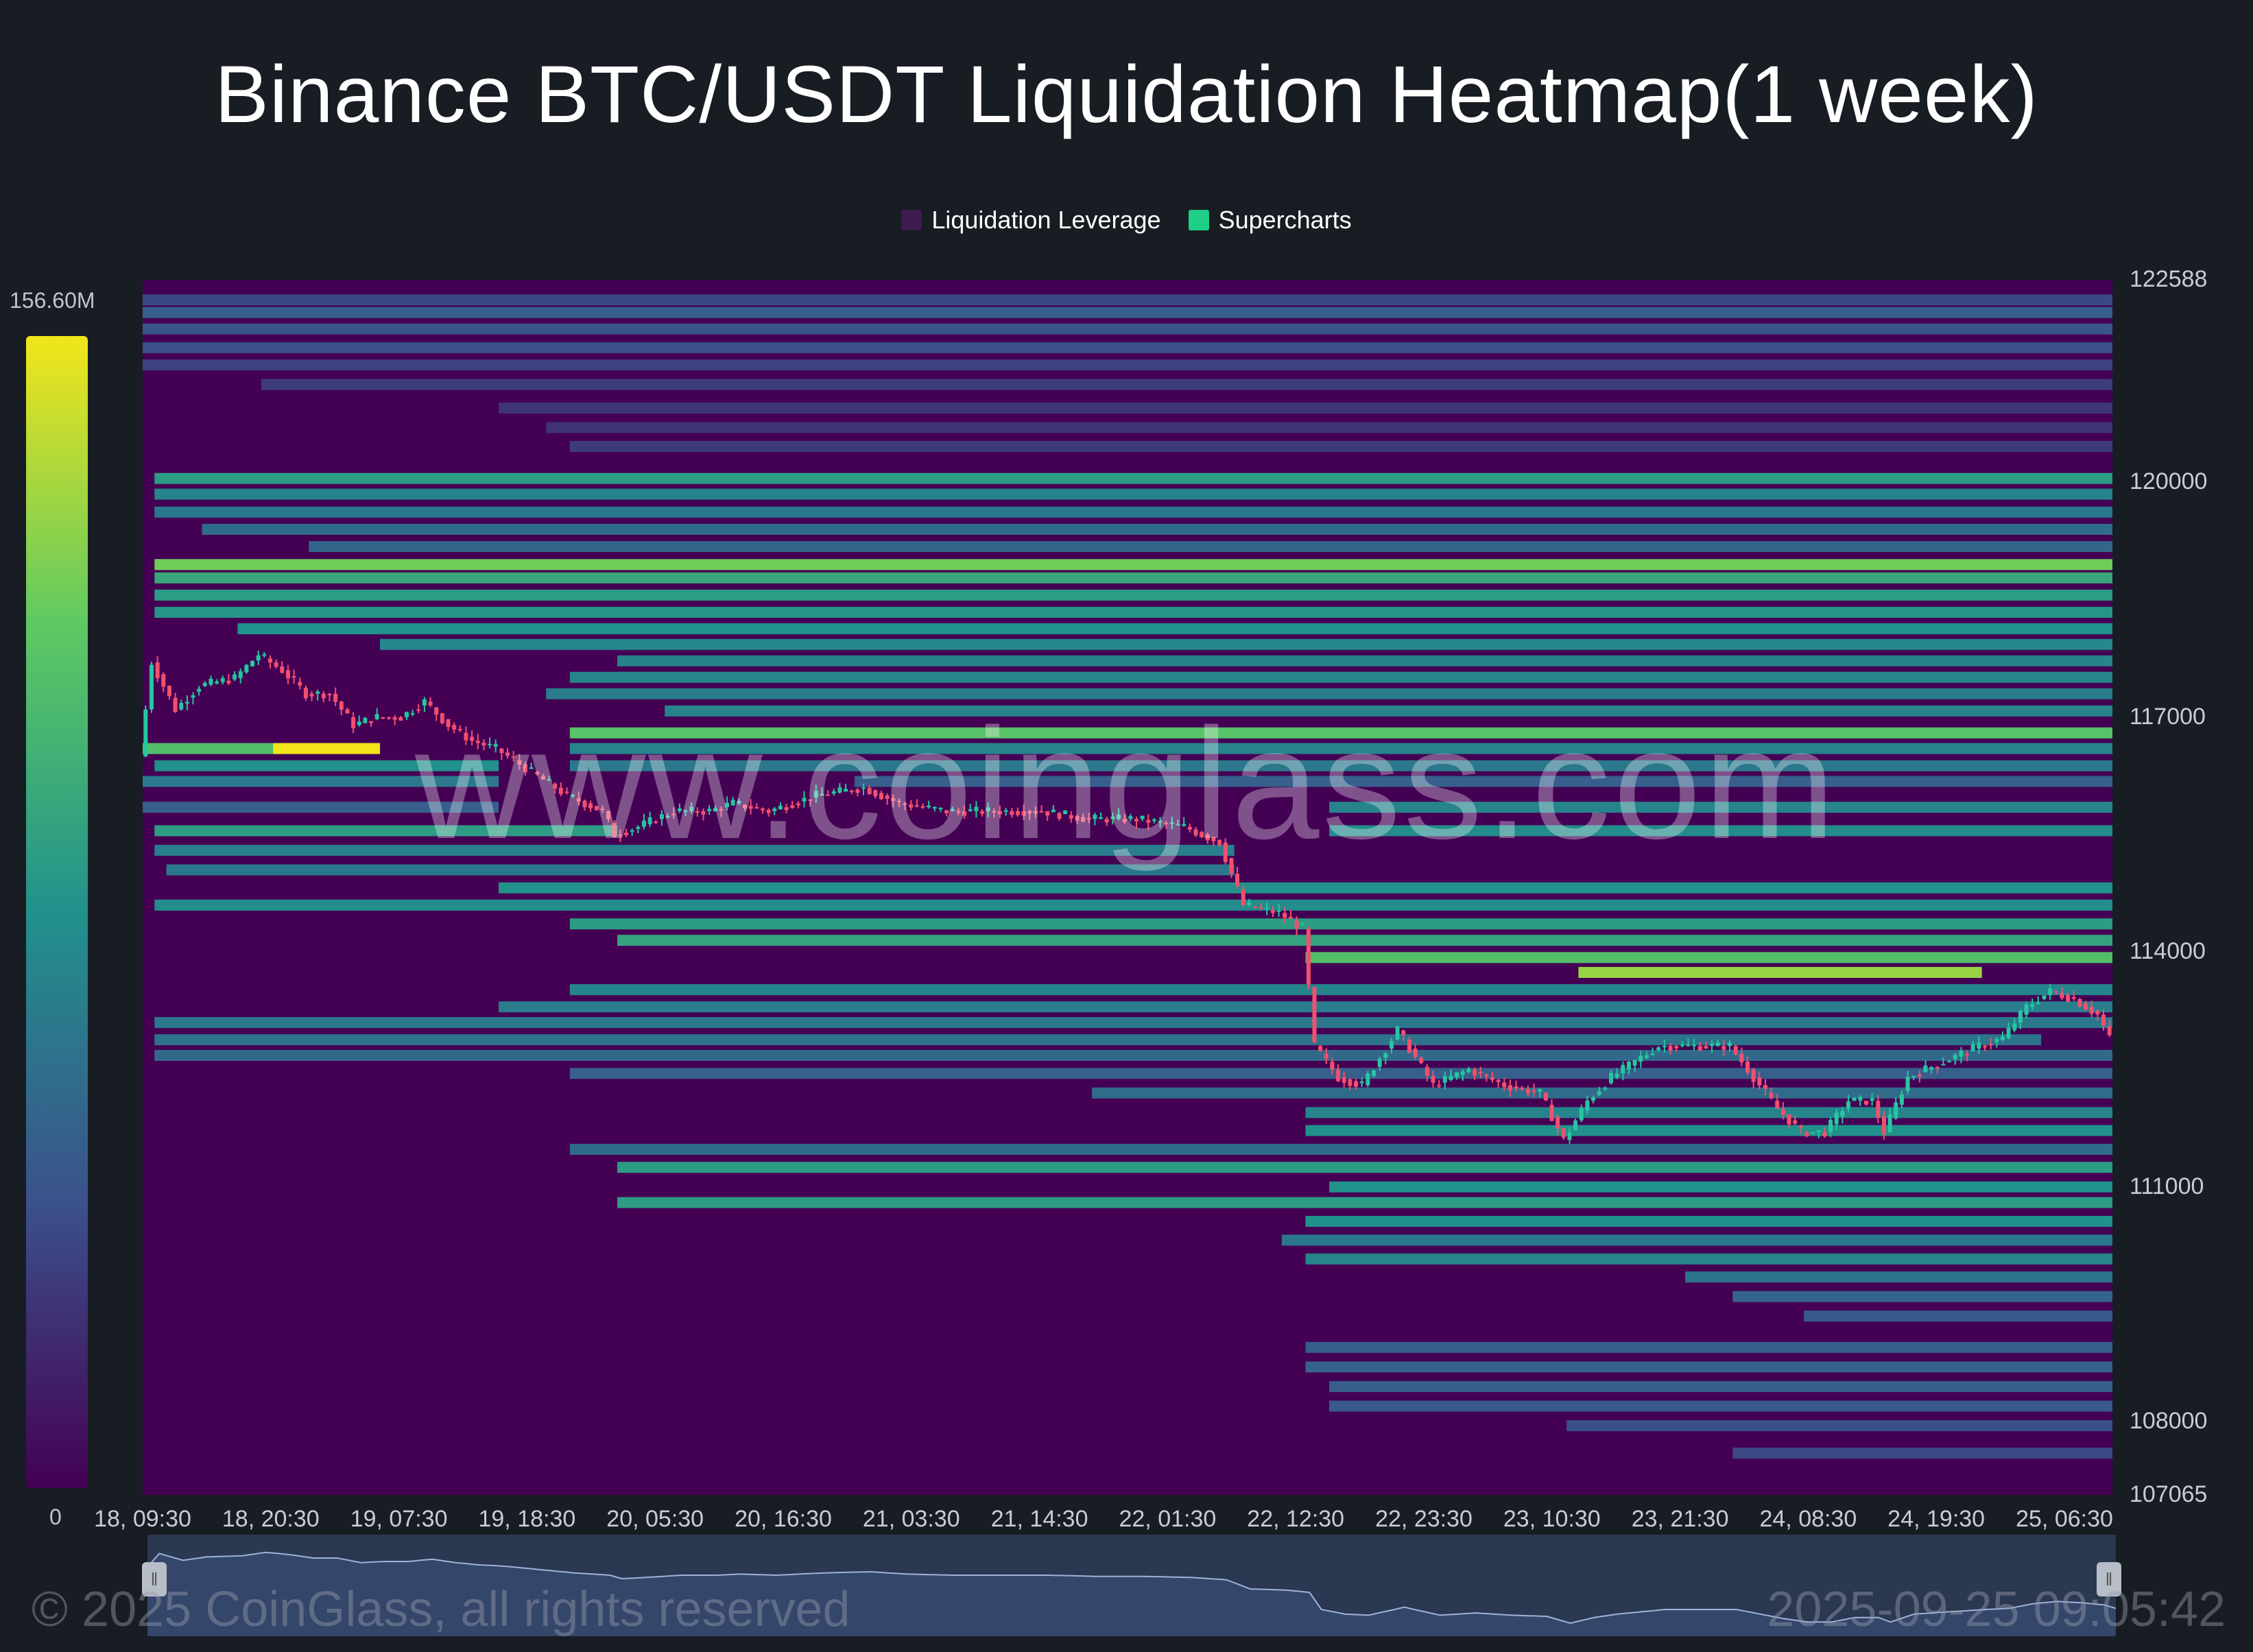  What do you see at coordinates (154, 1579) in the screenshot?
I see `navigator-left-handle: ǁ` at bounding box center [154, 1579].